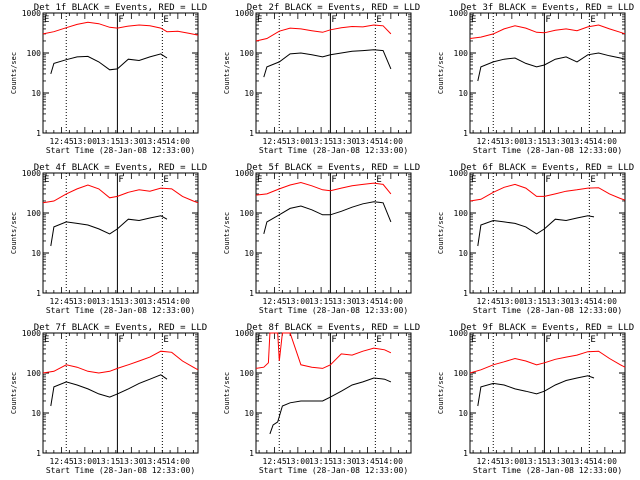 The height and width of the screenshot is (480, 640). What do you see at coordinates (547, 8) in the screenshot?
I see `panel-title: Det 3f BLACK = Events, RED = LLD` at bounding box center [547, 8].